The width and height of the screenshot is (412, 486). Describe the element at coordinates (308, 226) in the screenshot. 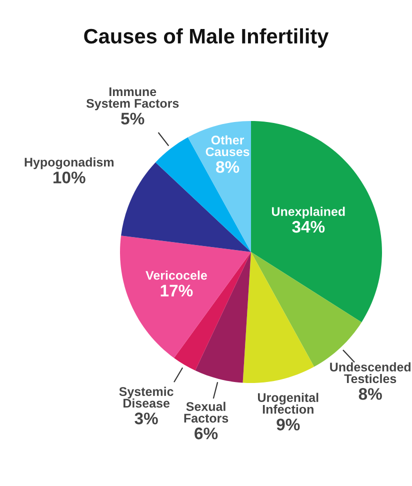

I see `data-label: 34%` at that location.